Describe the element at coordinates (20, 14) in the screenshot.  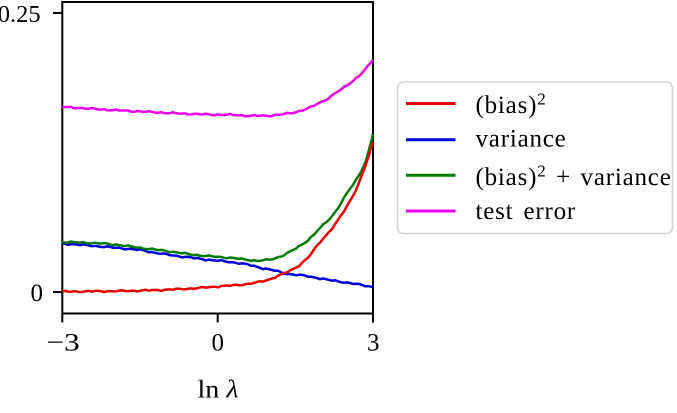
I see `svg-text: 0.25` at that location.